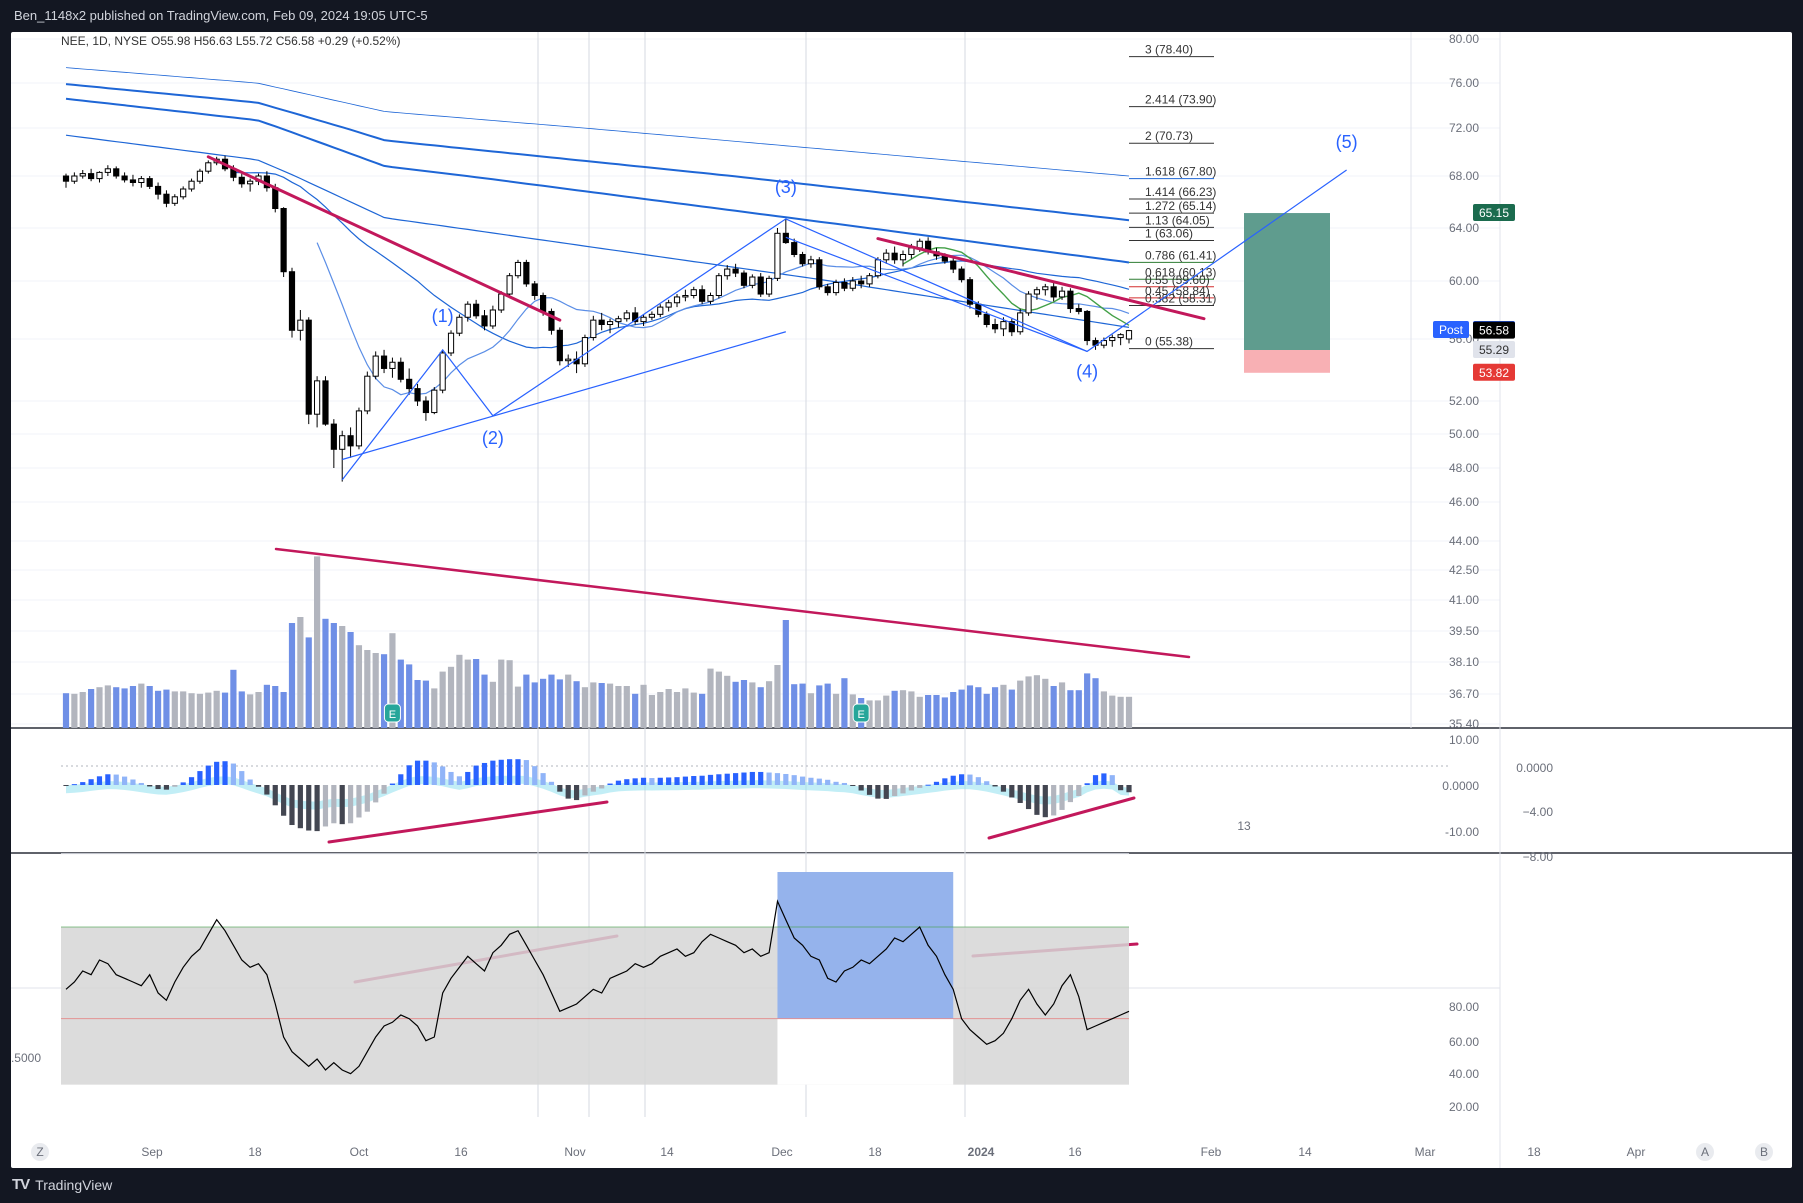 The height and width of the screenshot is (1203, 1803). I want to click on fib-level-label: 1 (63.06), so click(1169, 233).